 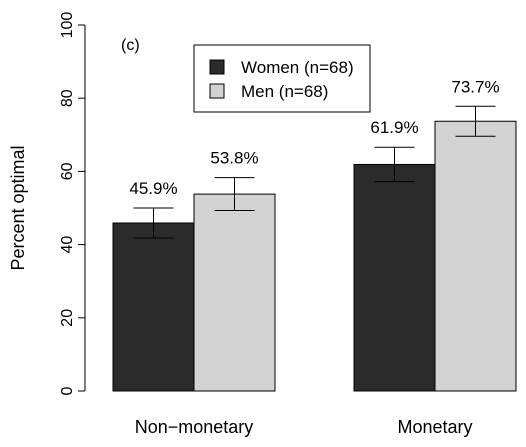 I want to click on legend-swatch-women, so click(x=217, y=67).